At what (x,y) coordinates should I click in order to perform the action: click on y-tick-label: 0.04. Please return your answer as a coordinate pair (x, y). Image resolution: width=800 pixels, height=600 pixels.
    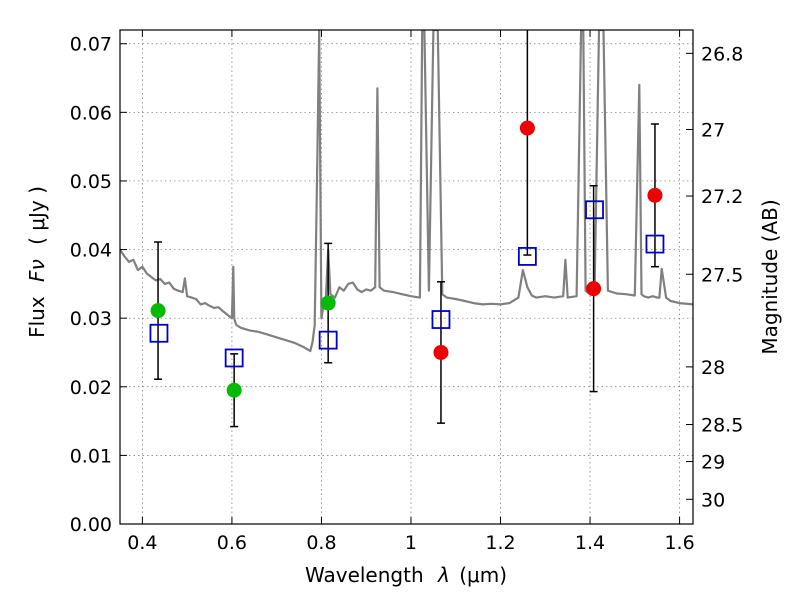
    Looking at the image, I should click on (91, 251).